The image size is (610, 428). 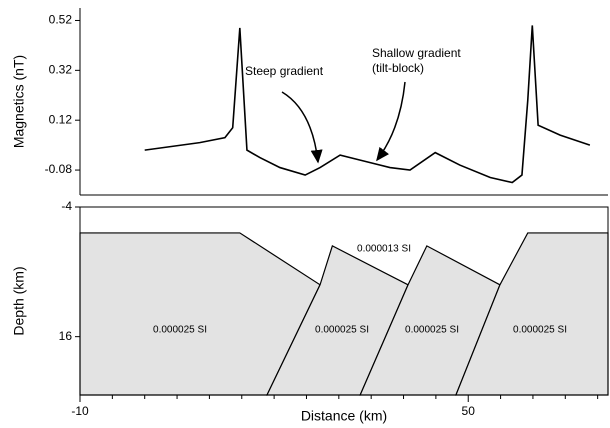 I want to click on y-tick-label: 0.52, so click(x=61, y=20).